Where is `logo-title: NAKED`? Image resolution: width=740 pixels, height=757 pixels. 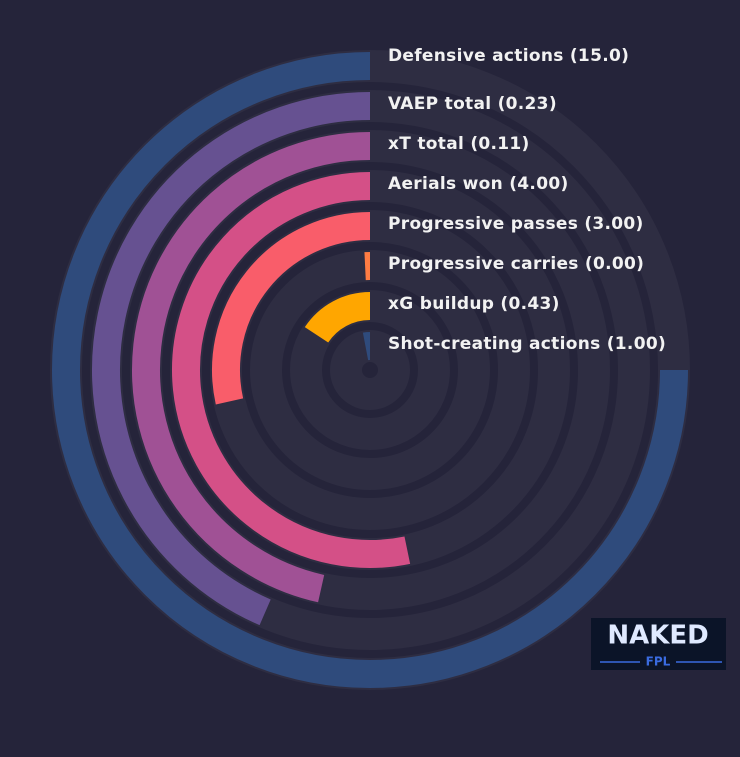
logo-title: NAKED is located at coordinates (657, 636).